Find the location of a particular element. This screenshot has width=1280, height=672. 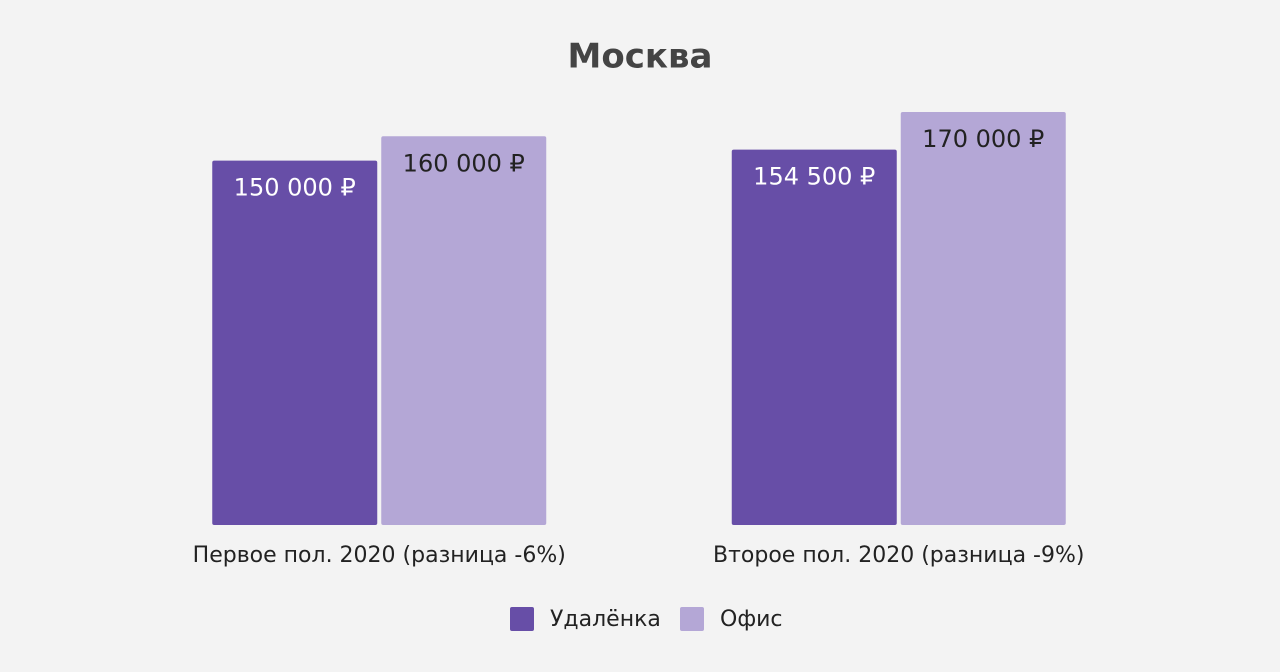

legend-label: Офис is located at coordinates (751, 619).